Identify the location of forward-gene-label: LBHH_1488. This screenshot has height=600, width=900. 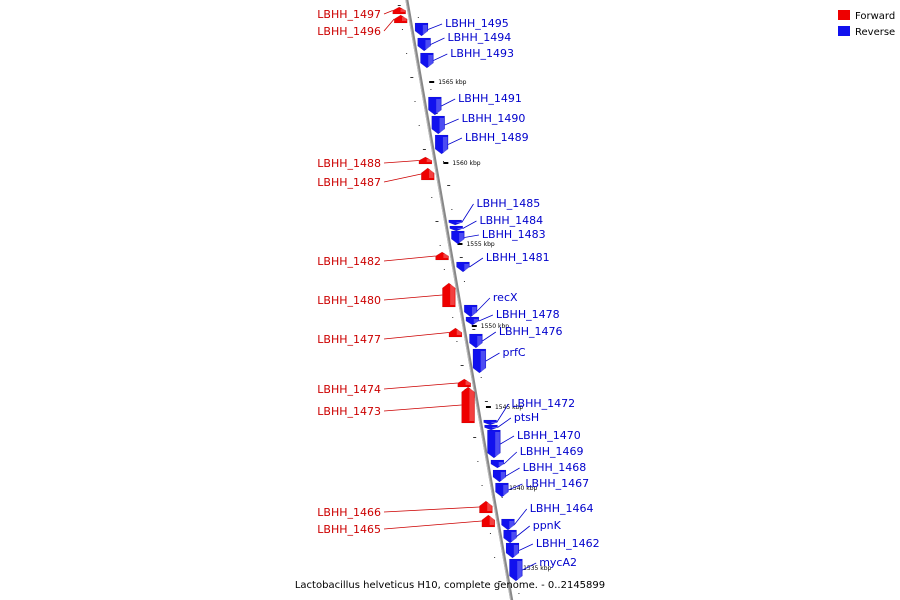
(349, 163).